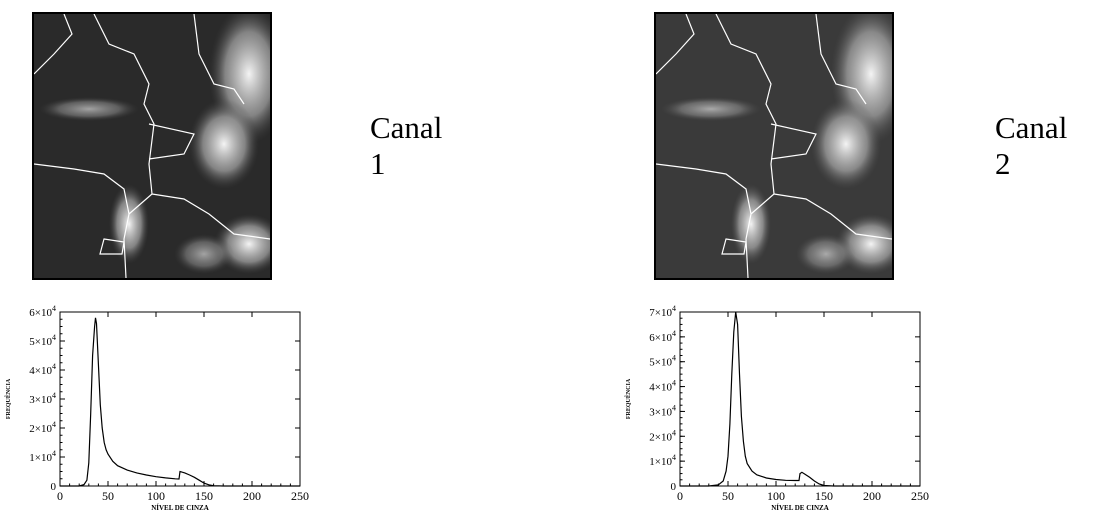 The width and height of the screenshot is (1095, 511). Describe the element at coordinates (406, 145) in the screenshot. I see `canal-label-1: Canal 1` at that location.